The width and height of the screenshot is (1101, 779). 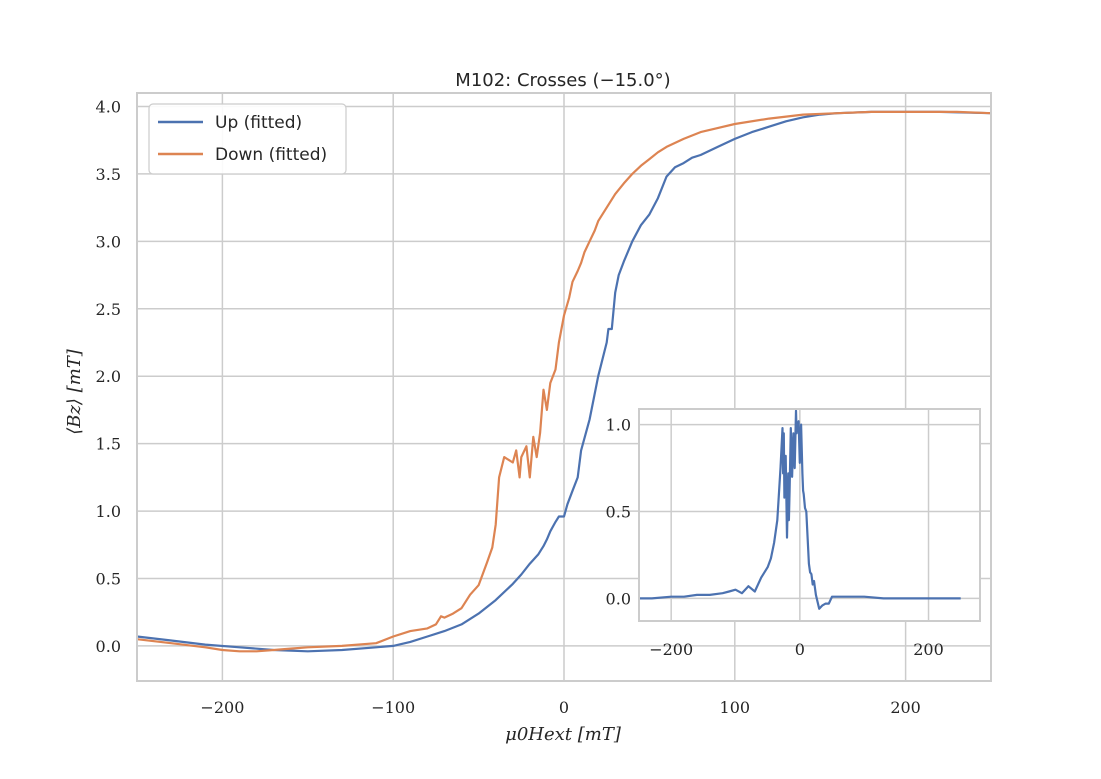 What do you see at coordinates (247, 139) in the screenshot?
I see `legend: Up (fitted) Down (fitted)` at bounding box center [247, 139].